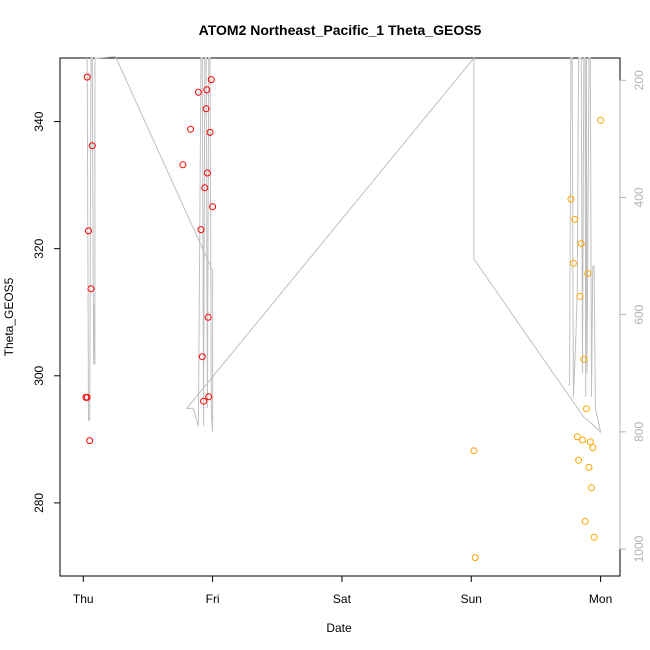 Image resolution: width=650 pixels, height=650 pixels. I want to click on y-right-axis: 200 400 600 800 1000, so click(632, 316).